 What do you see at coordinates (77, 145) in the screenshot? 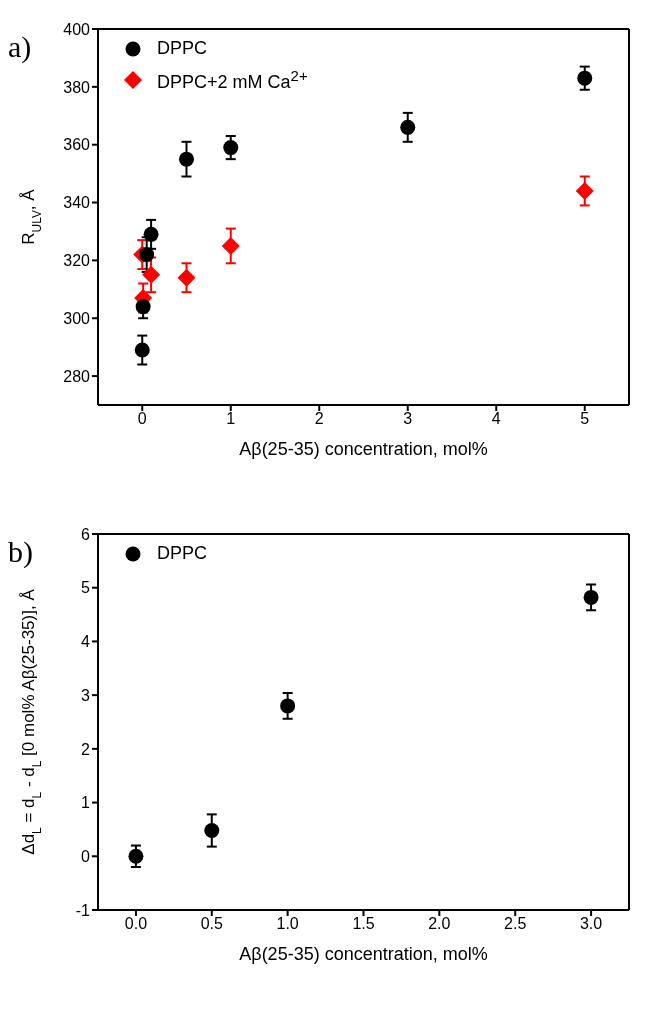
I see `y-tick-label: 360` at bounding box center [77, 145].